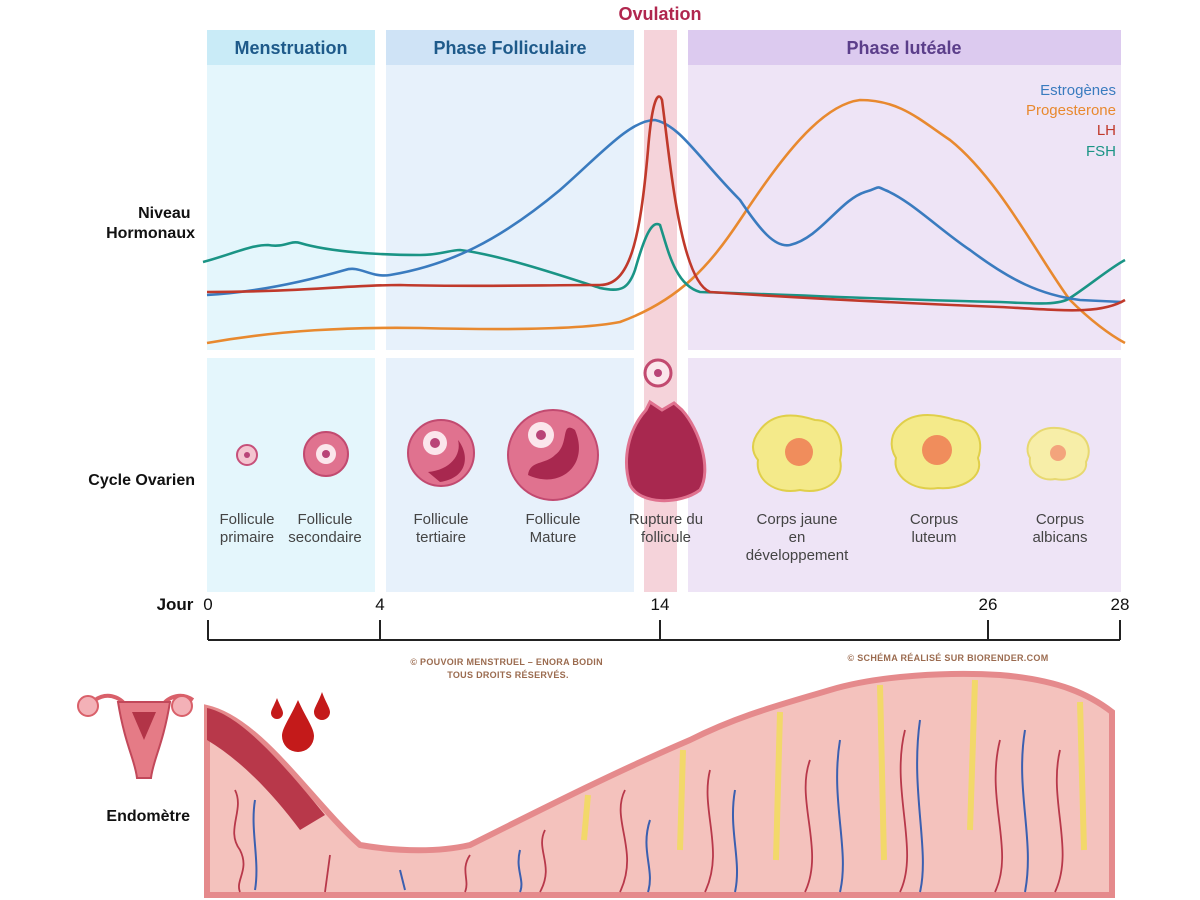 This screenshot has width=1200, height=900. I want to click on stage-label-line: secondaire, so click(324, 537).